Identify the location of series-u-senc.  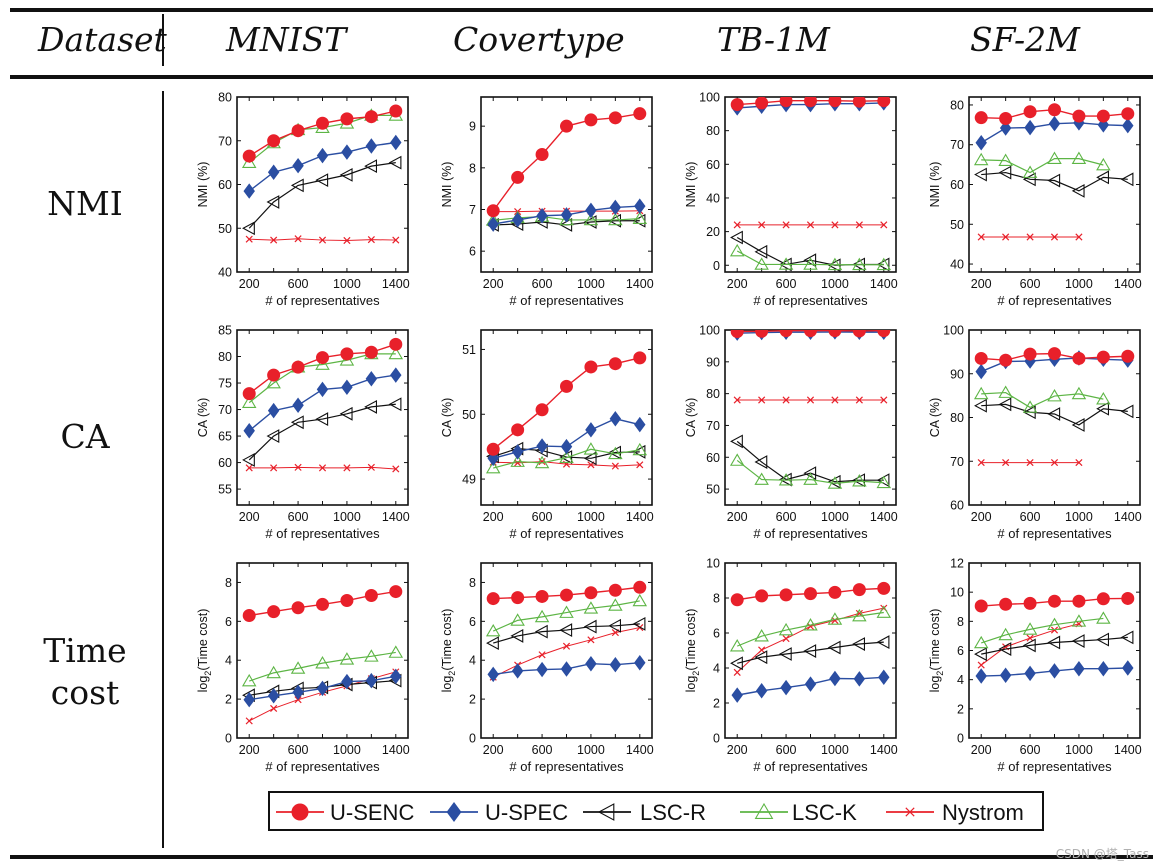
(566, 593).